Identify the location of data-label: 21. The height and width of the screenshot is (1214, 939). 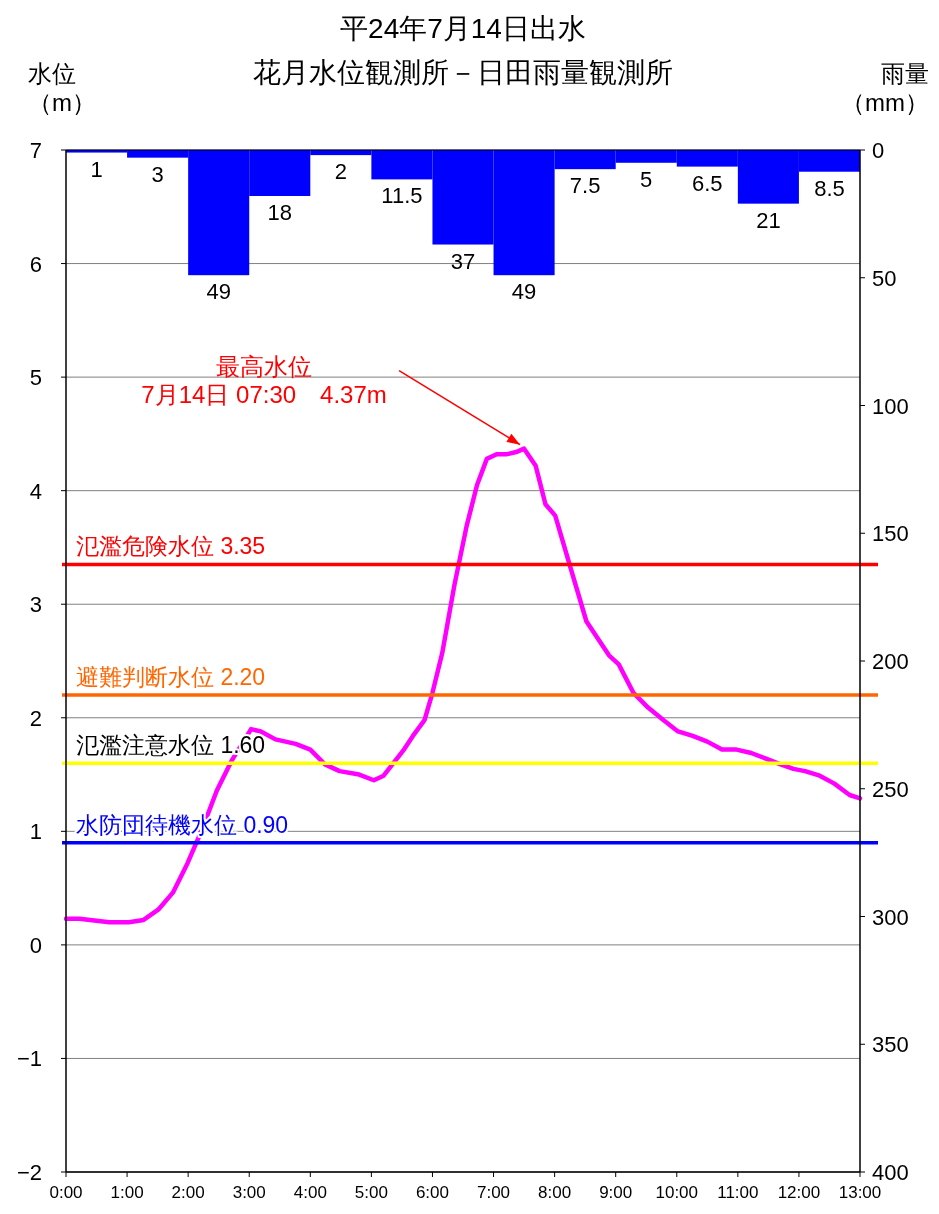
(768, 220).